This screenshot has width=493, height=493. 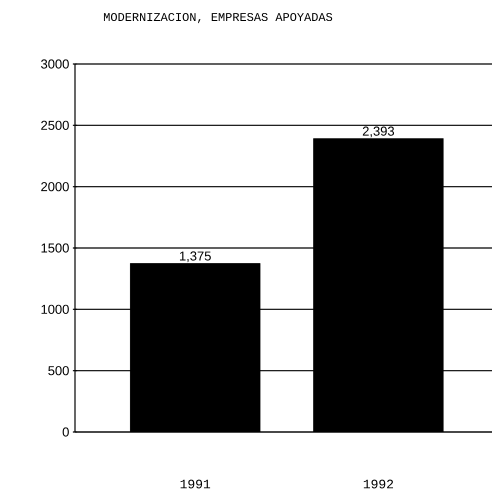 What do you see at coordinates (195, 484) in the screenshot?
I see `x-tick-label: 1991` at bounding box center [195, 484].